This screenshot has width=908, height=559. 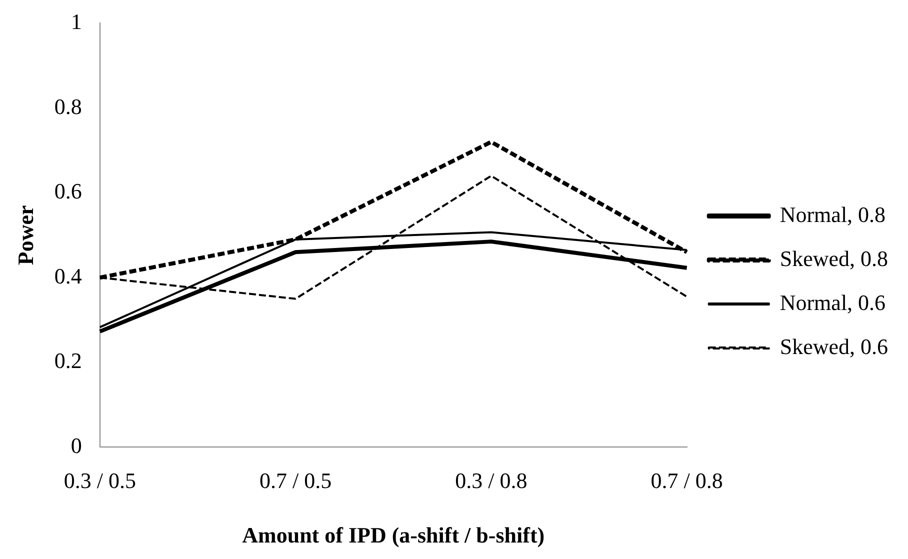 I want to click on y-axis-title: Power, so click(x=25, y=235).